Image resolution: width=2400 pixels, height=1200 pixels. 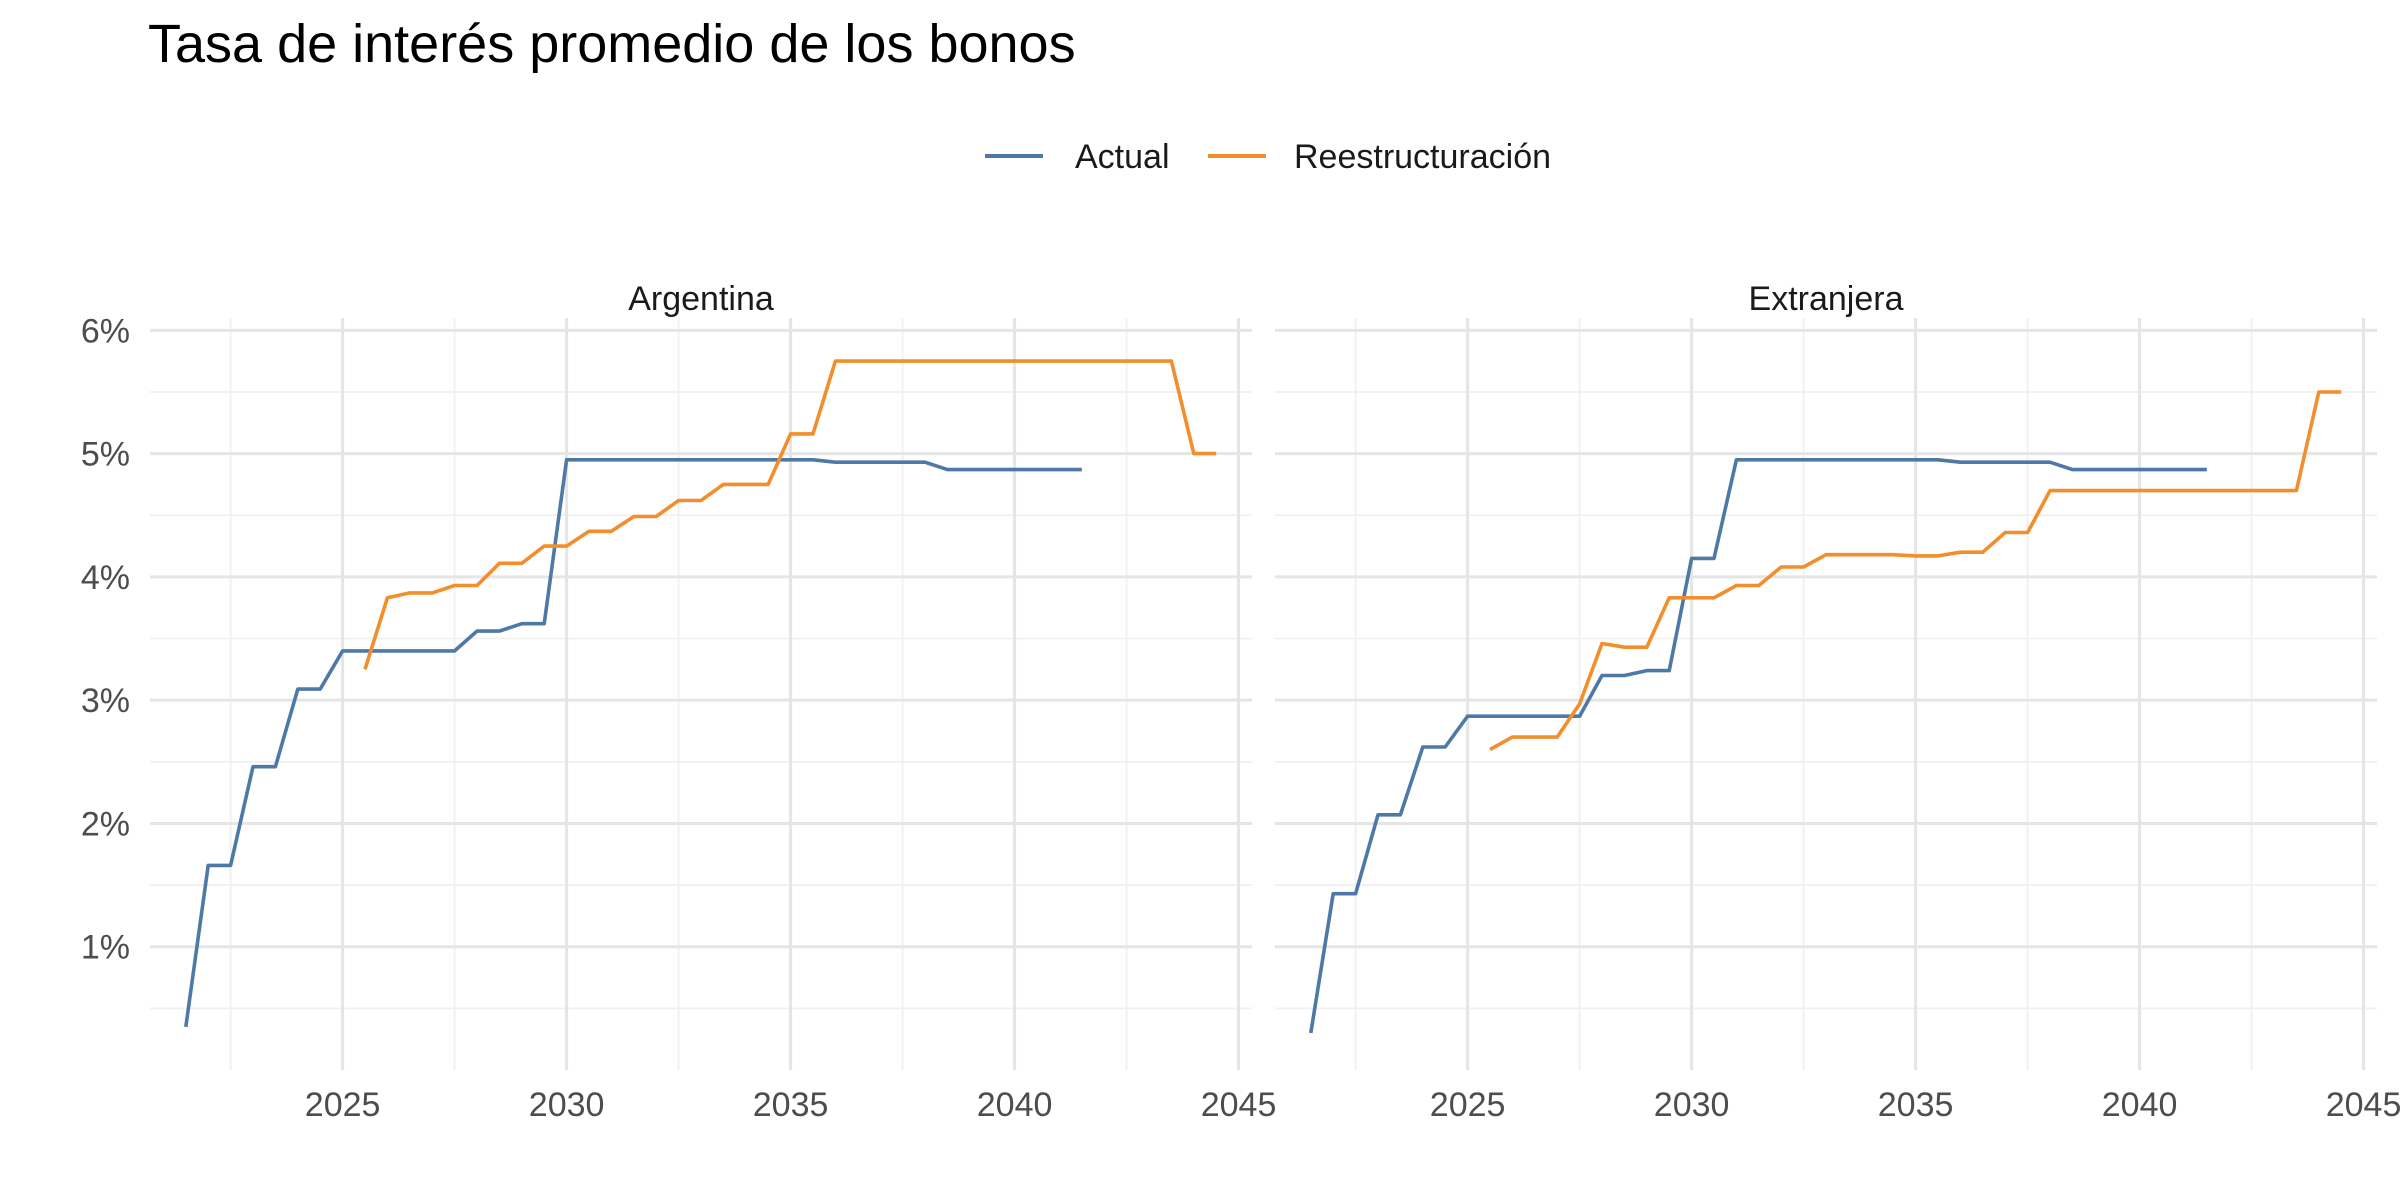 I want to click on y-tick-label: 2%, so click(x=105, y=824).